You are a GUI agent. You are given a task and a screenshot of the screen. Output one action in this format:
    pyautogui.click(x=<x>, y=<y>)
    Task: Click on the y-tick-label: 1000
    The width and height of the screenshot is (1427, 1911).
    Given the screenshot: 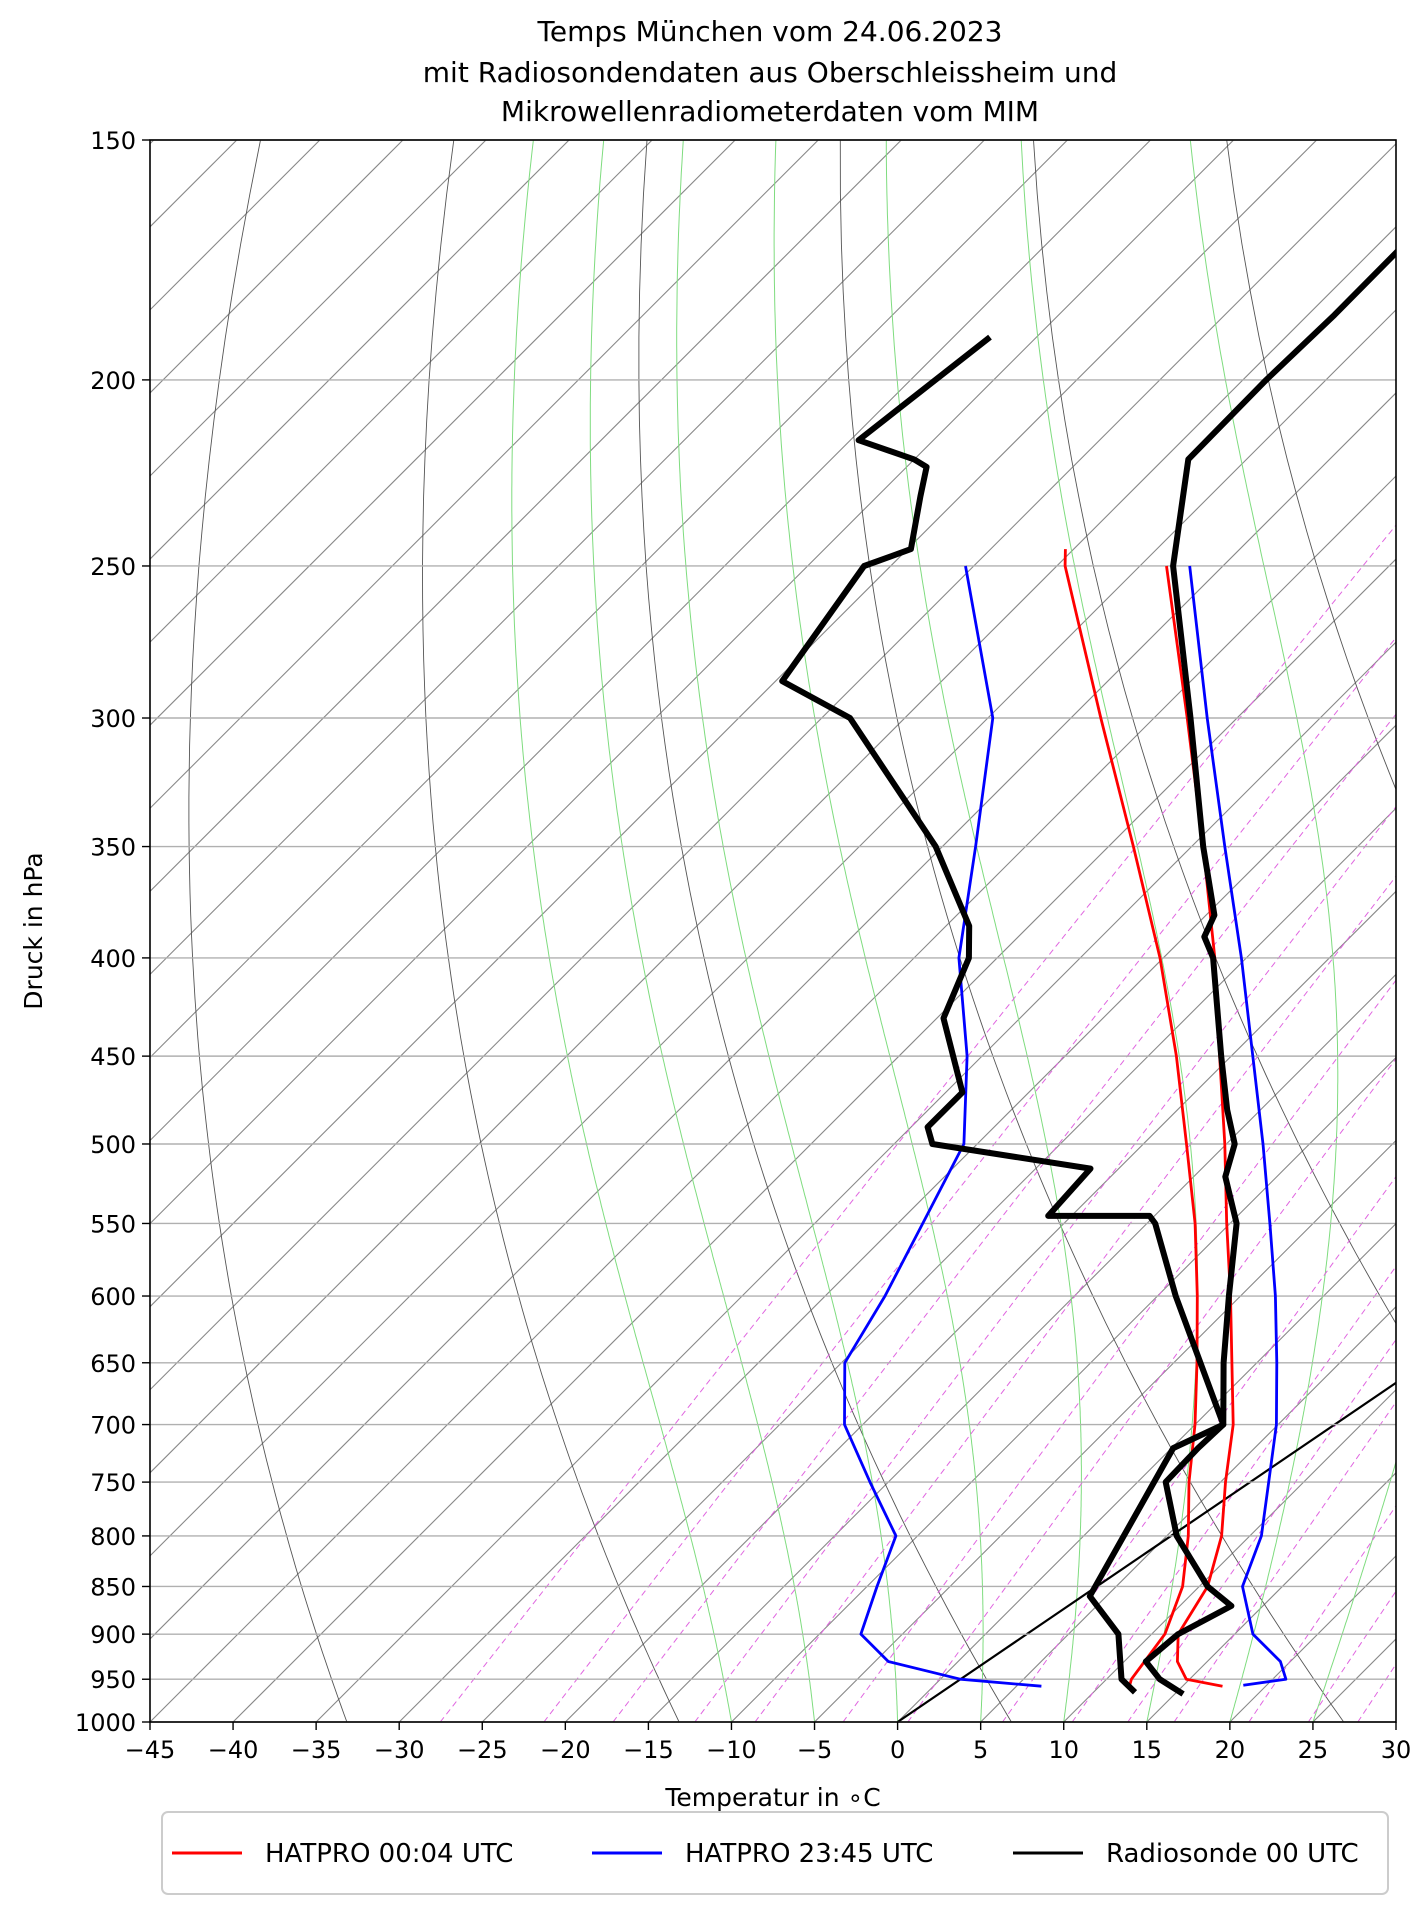 What is the action you would take?
    pyautogui.click(x=105, y=1723)
    